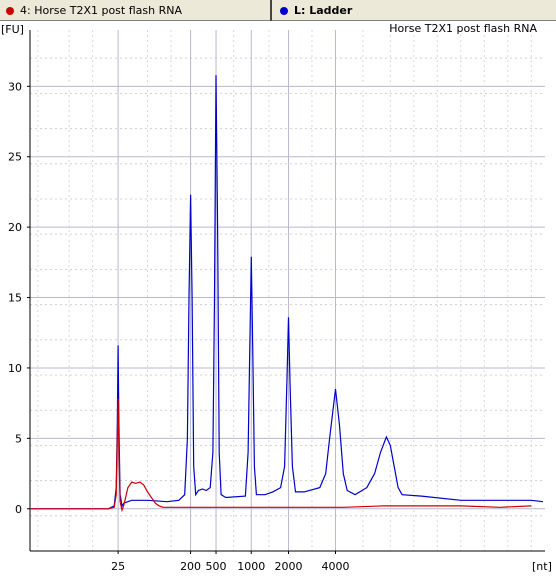 This screenshot has width=556, height=586. I want to click on x-tick-label: 4000, so click(335, 566).